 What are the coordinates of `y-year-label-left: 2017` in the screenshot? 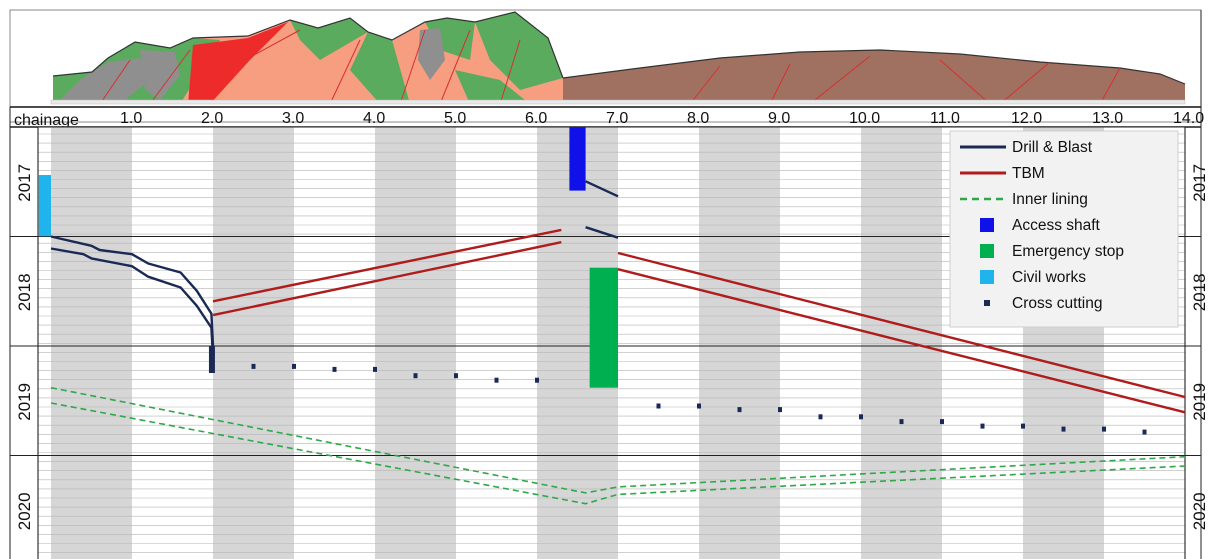 It's located at (24, 183).